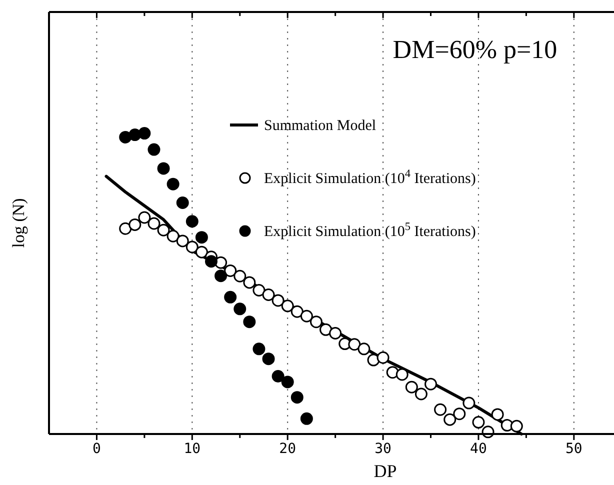 This screenshot has width=614, height=485. What do you see at coordinates (478, 449) in the screenshot?
I see `x-tick-label: 40` at bounding box center [478, 449].